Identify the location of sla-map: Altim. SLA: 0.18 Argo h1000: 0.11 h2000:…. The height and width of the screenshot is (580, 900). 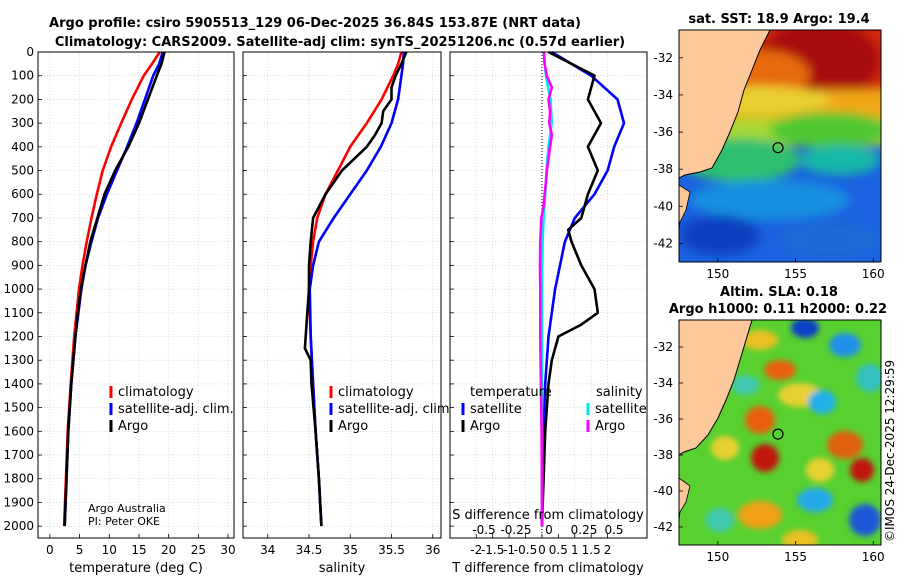
(770, 424).